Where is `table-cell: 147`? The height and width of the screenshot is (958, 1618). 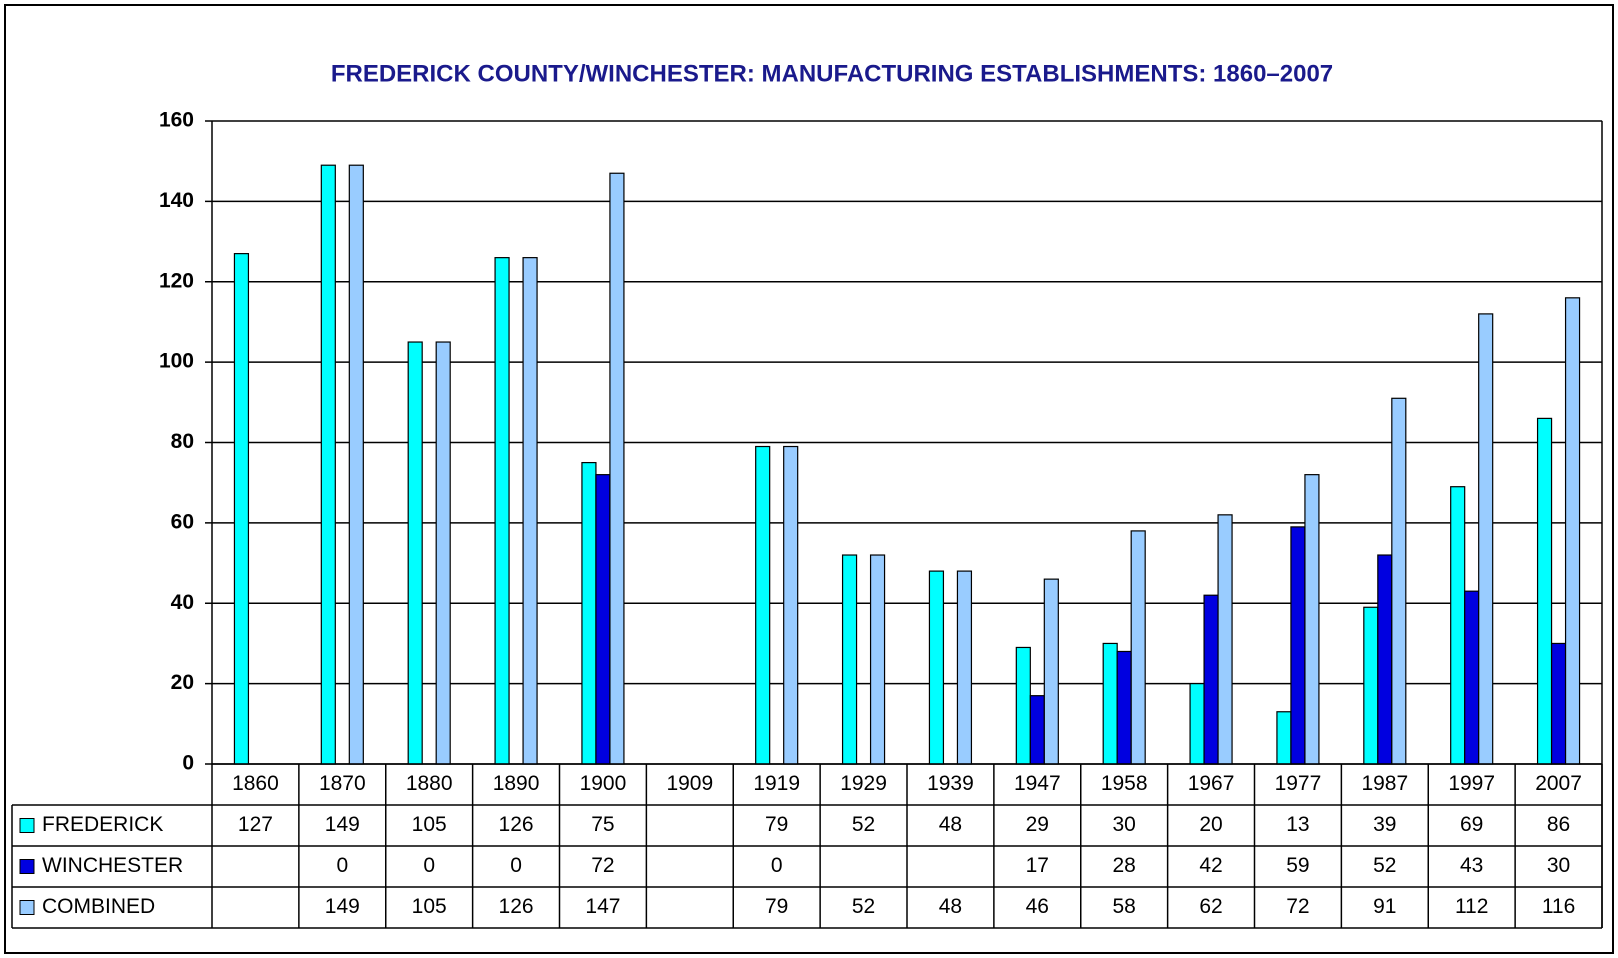 table-cell: 147 is located at coordinates (602, 906).